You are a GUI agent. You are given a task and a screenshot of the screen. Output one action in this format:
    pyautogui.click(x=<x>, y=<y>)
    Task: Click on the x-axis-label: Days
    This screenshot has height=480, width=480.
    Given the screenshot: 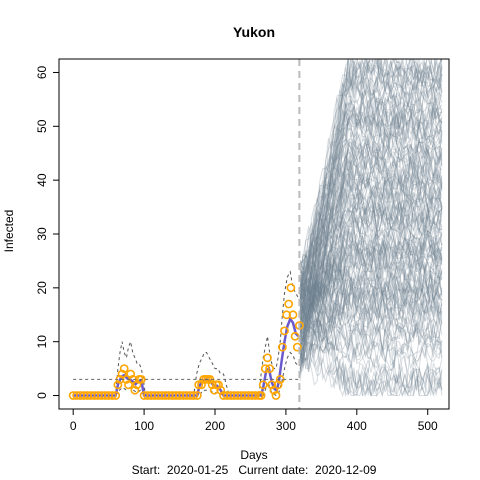 What is the action you would take?
    pyautogui.click(x=253, y=455)
    